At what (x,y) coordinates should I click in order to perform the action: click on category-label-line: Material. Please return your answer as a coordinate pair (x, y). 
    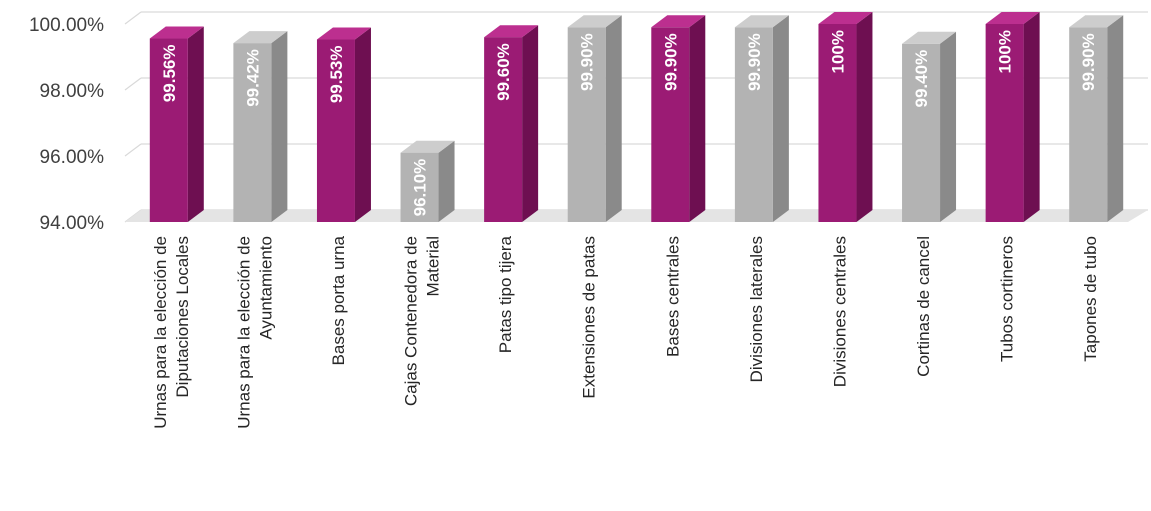
    Looking at the image, I should click on (433, 266).